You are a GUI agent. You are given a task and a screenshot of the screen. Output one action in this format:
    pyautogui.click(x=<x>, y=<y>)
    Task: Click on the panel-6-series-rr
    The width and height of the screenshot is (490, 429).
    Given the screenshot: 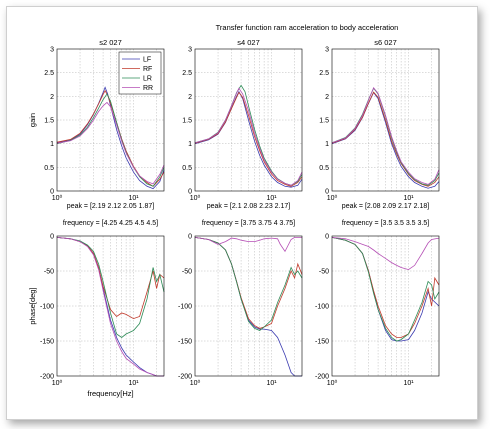 What is the action you would take?
    pyautogui.click(x=385, y=254)
    